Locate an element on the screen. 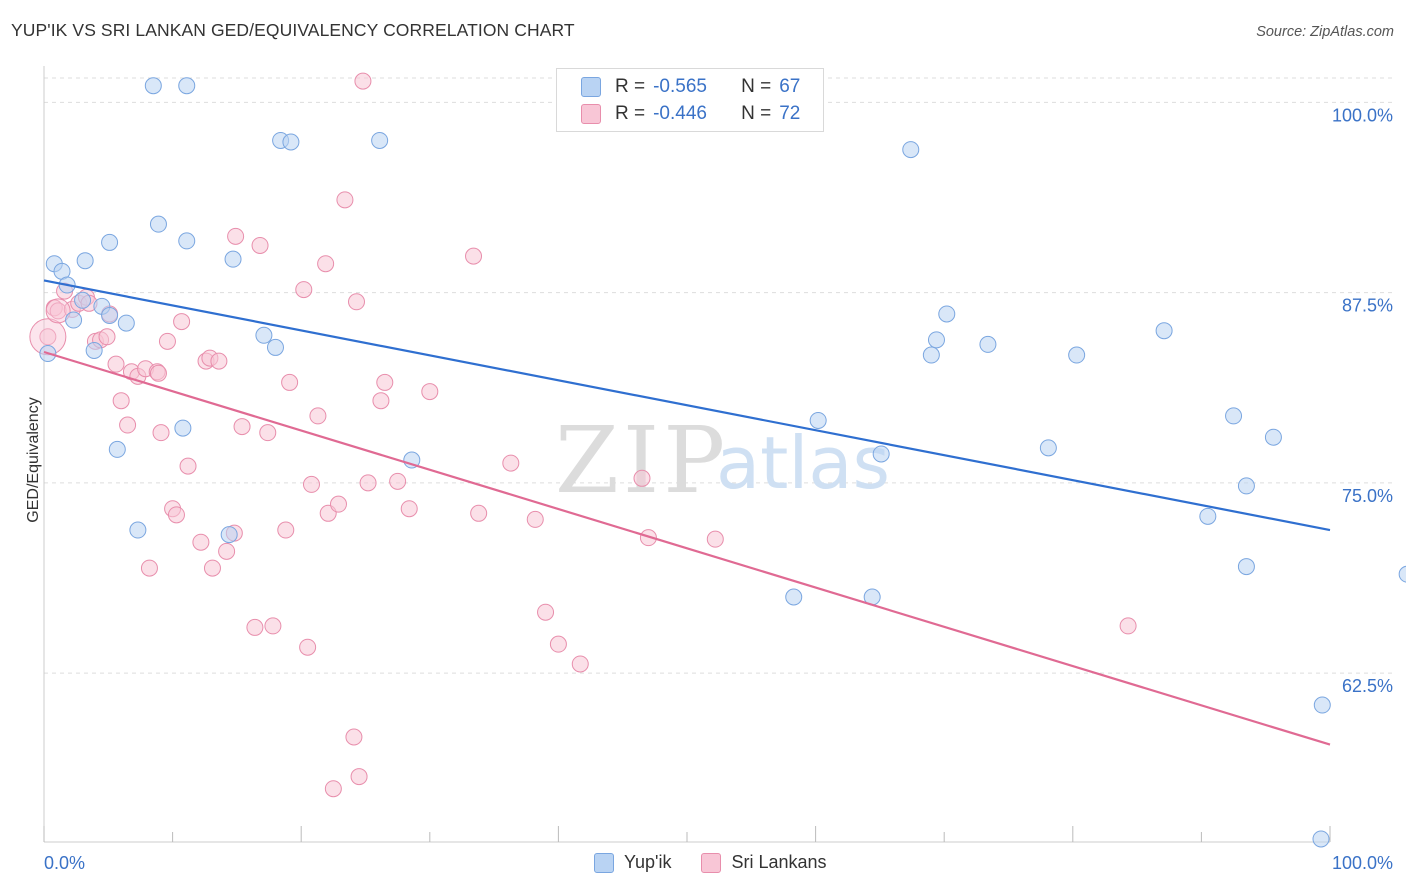 This screenshot has width=1406, height=892. watermark-atlas: atlas is located at coordinates (803, 463).